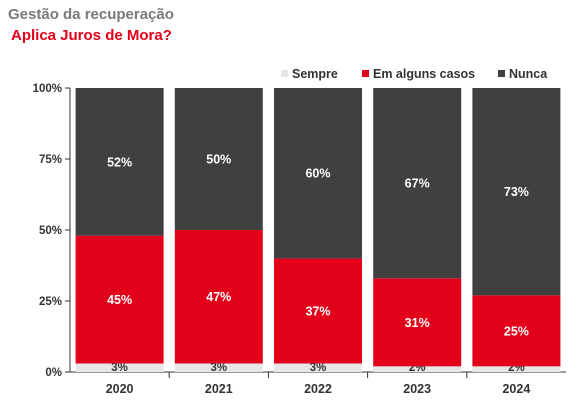 The height and width of the screenshot is (406, 577). Describe the element at coordinates (417, 389) in the screenshot. I see `x-tick-label: 2023` at that location.